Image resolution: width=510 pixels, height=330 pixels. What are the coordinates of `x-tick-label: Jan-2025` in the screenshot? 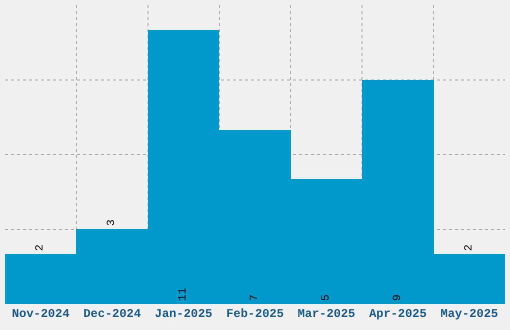 It's located at (183, 314).